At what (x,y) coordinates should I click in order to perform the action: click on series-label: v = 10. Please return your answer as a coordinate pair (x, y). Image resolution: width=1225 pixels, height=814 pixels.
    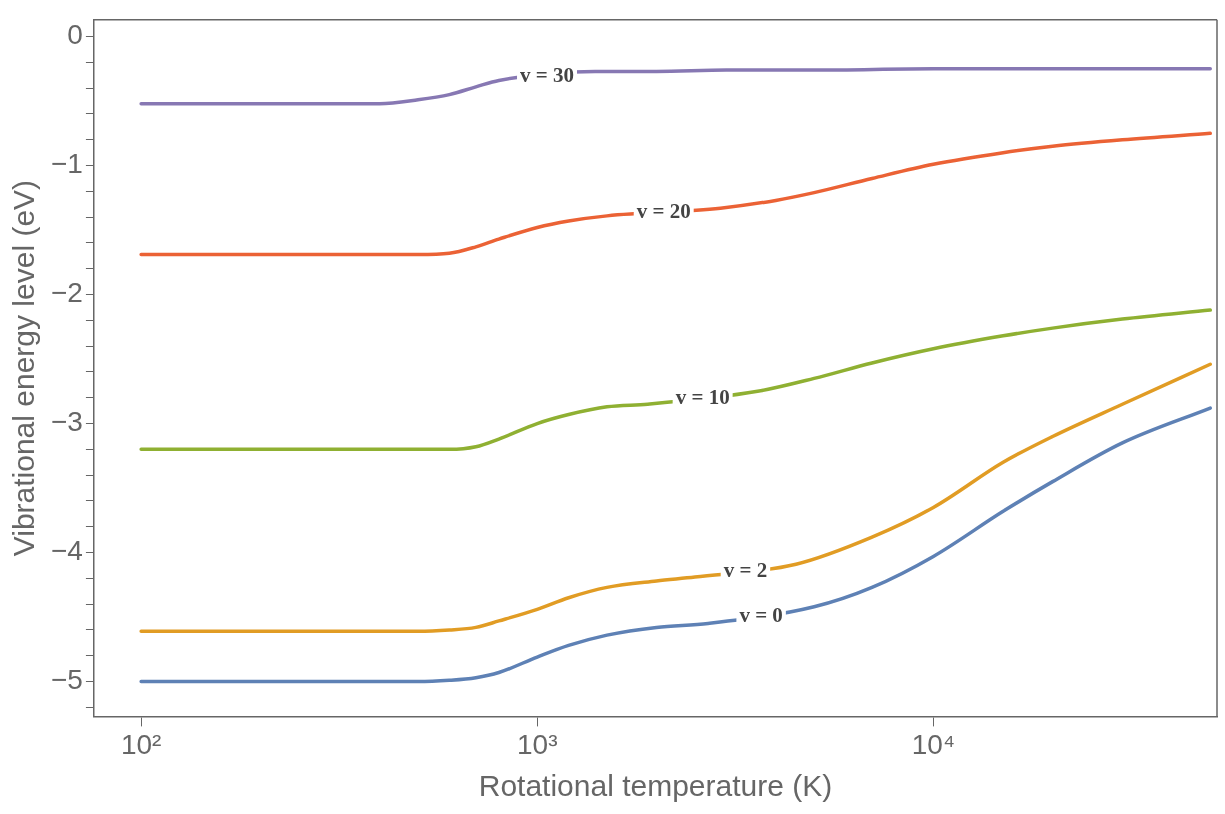
    Looking at the image, I should click on (702, 397).